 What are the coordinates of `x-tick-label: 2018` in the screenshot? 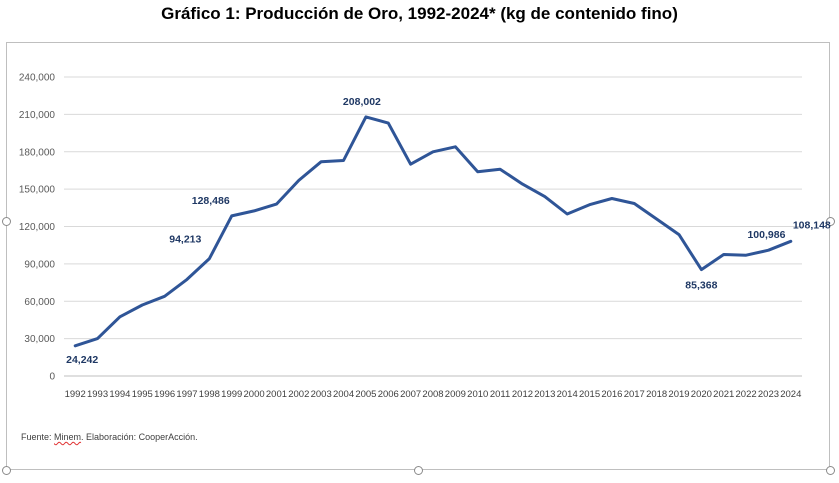 It's located at (656, 394).